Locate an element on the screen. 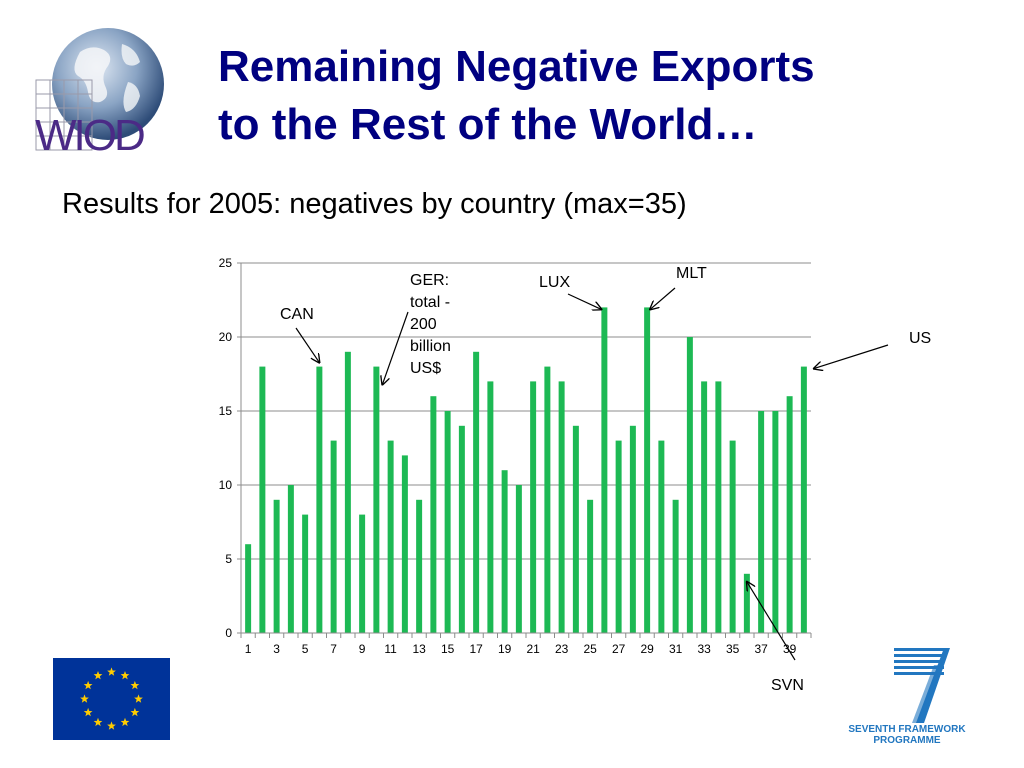 The height and width of the screenshot is (768, 1024). y-tick-label: 25 is located at coordinates (226, 263).